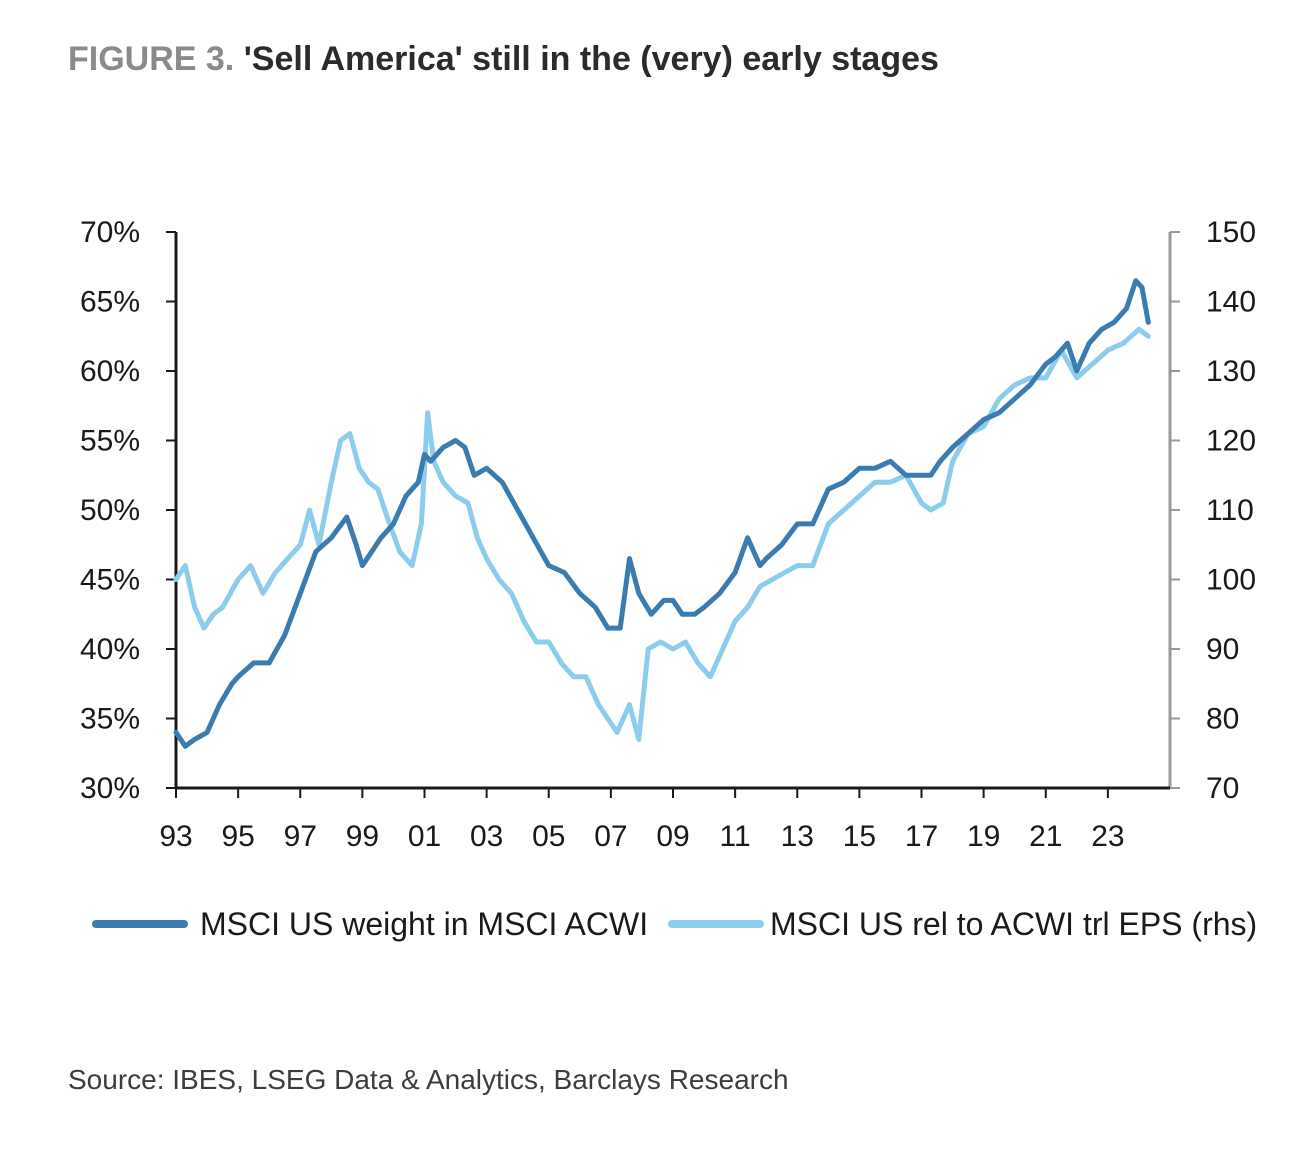  Describe the element at coordinates (797, 836) in the screenshot. I see `x-tick-label: 13` at that location.